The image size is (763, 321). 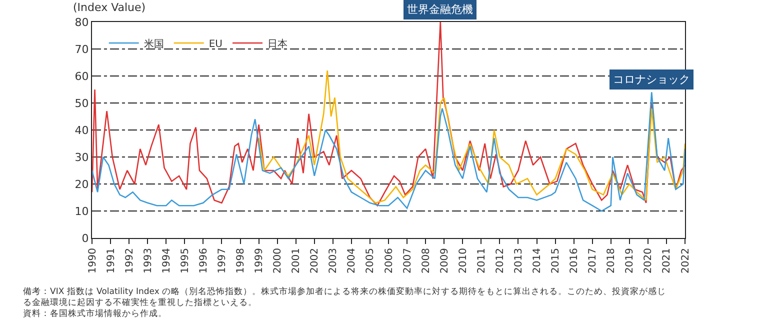 What do you see at coordinates (651, 79) in the screenshot?
I see `annotation: コロナショック` at bounding box center [651, 79].